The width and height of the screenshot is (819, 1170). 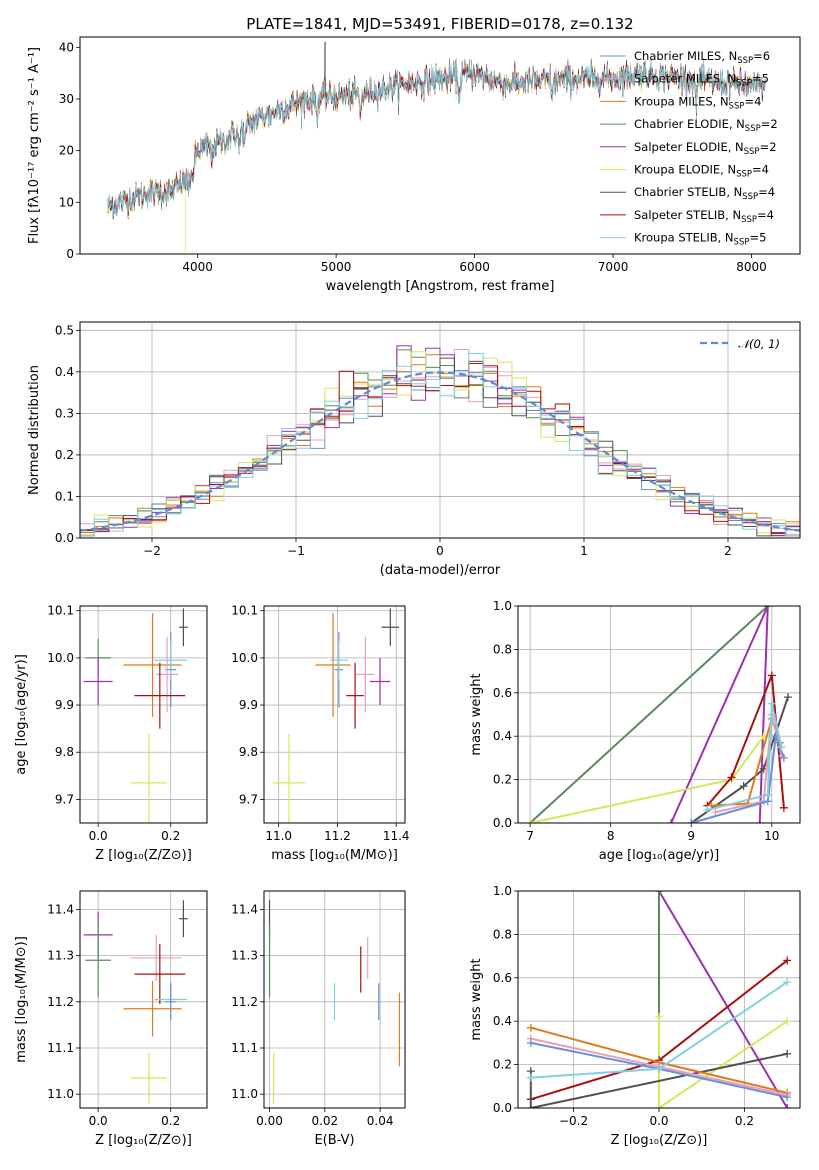 I want to click on x-tick-label: 9, so click(x=691, y=836).